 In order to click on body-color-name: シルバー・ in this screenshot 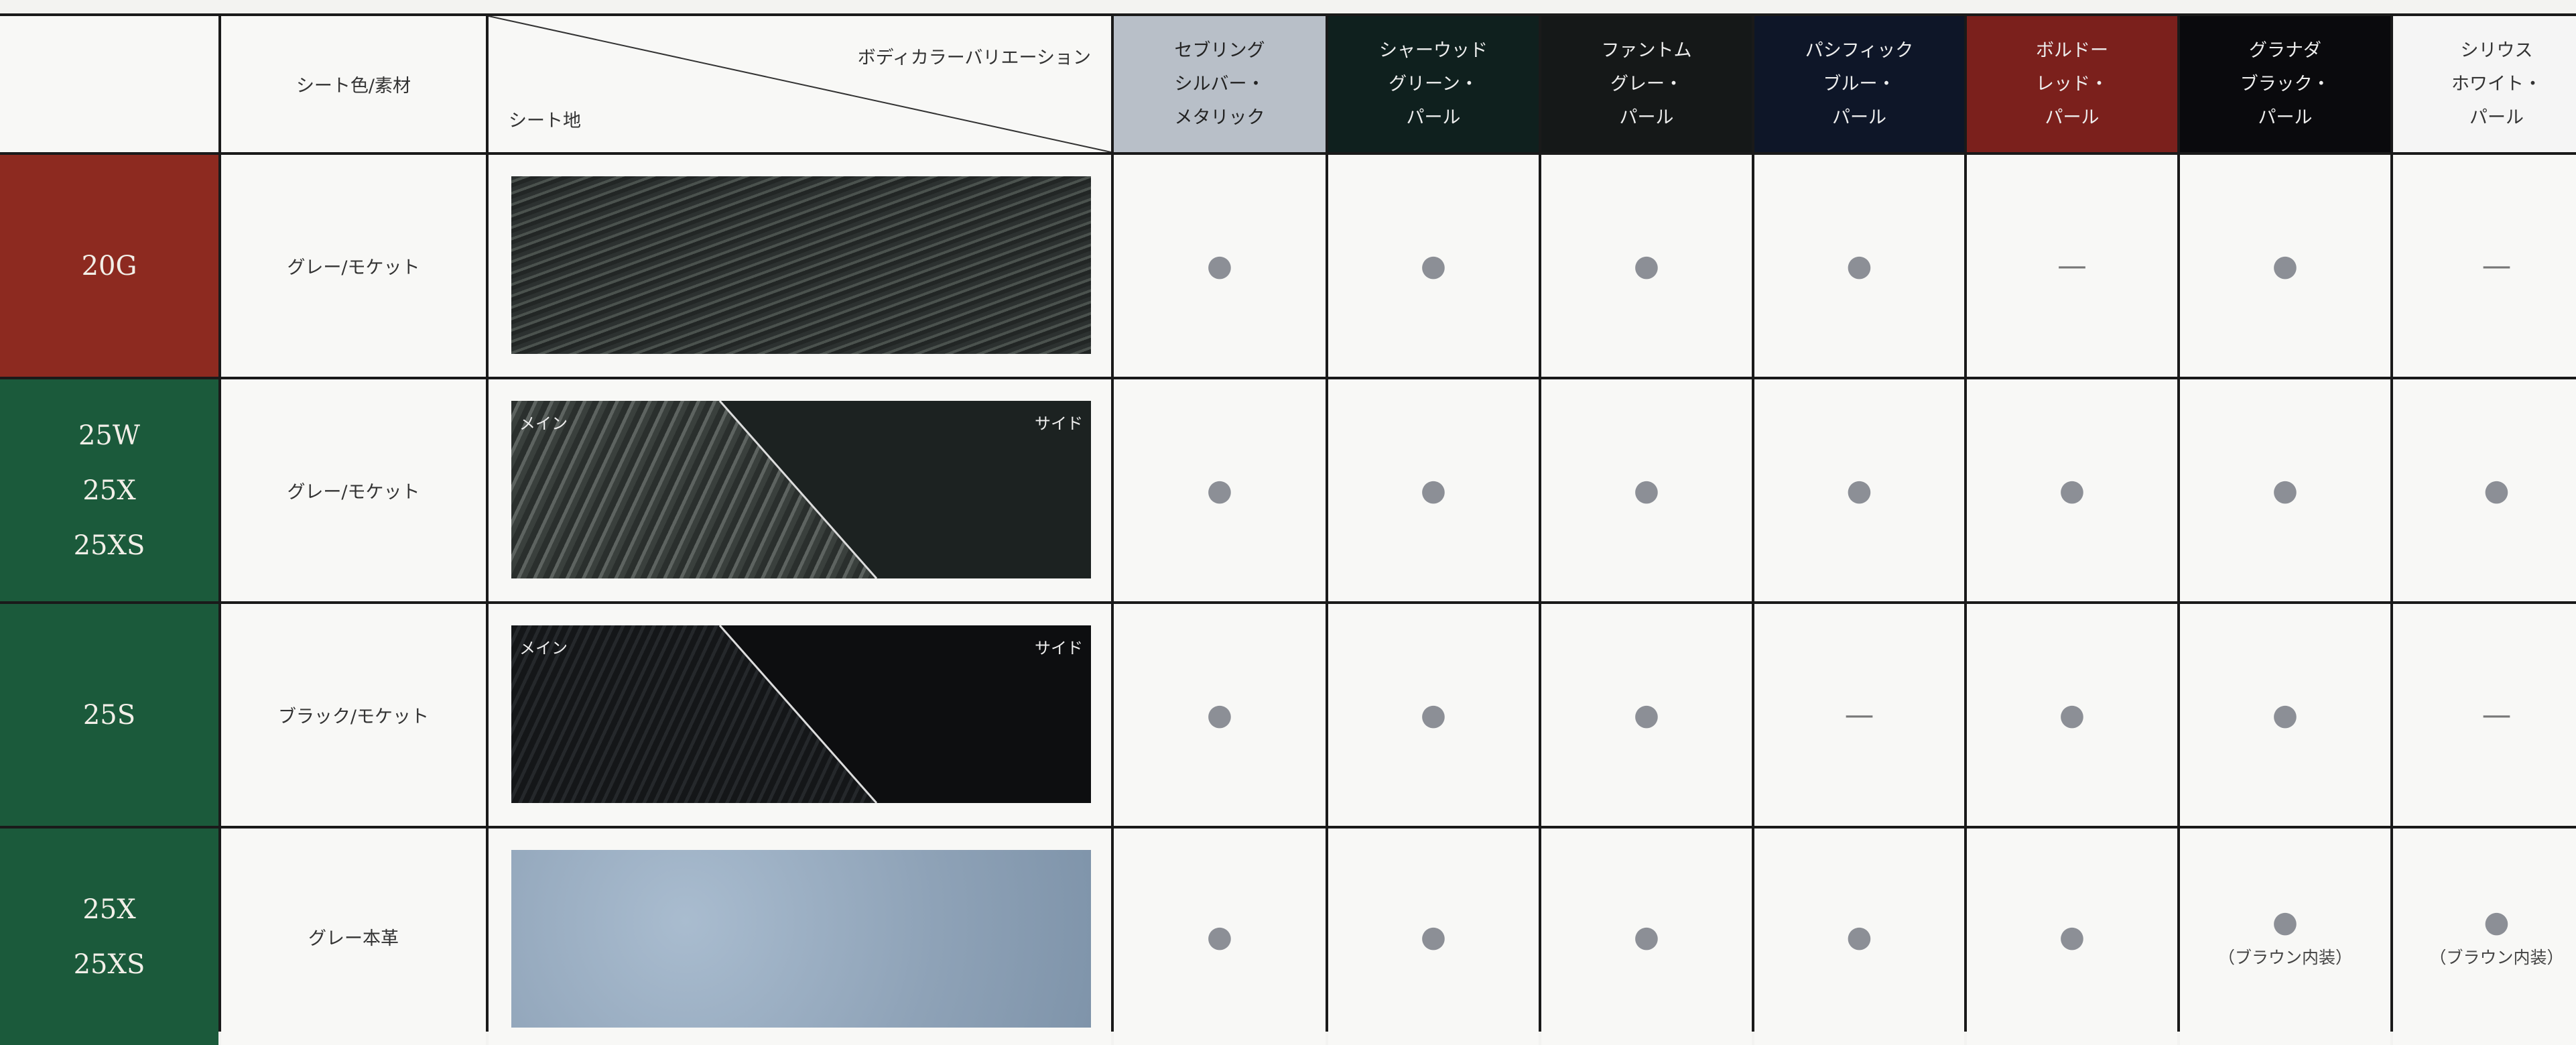, I will do `click(1219, 84)`.